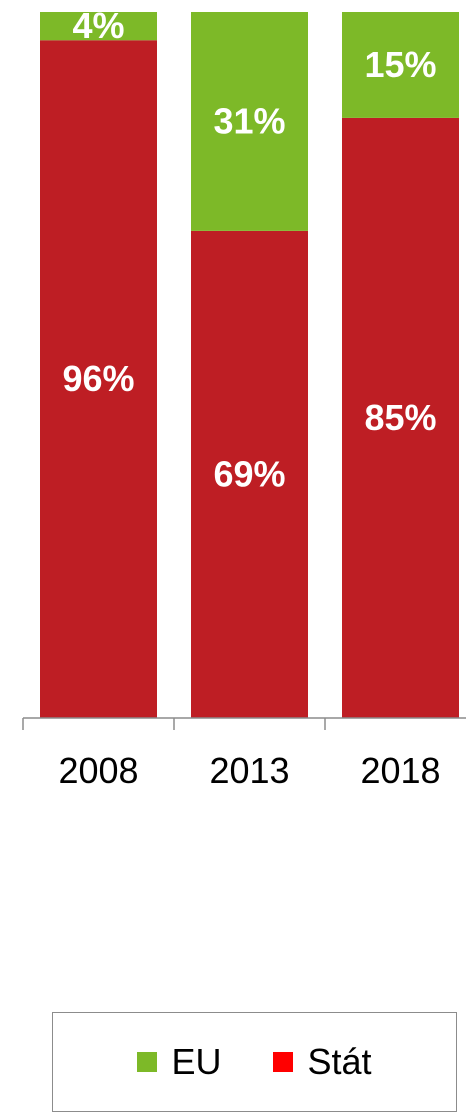 The height and width of the screenshot is (1117, 466). What do you see at coordinates (254, 1062) in the screenshot?
I see `legend: EU Stát` at bounding box center [254, 1062].